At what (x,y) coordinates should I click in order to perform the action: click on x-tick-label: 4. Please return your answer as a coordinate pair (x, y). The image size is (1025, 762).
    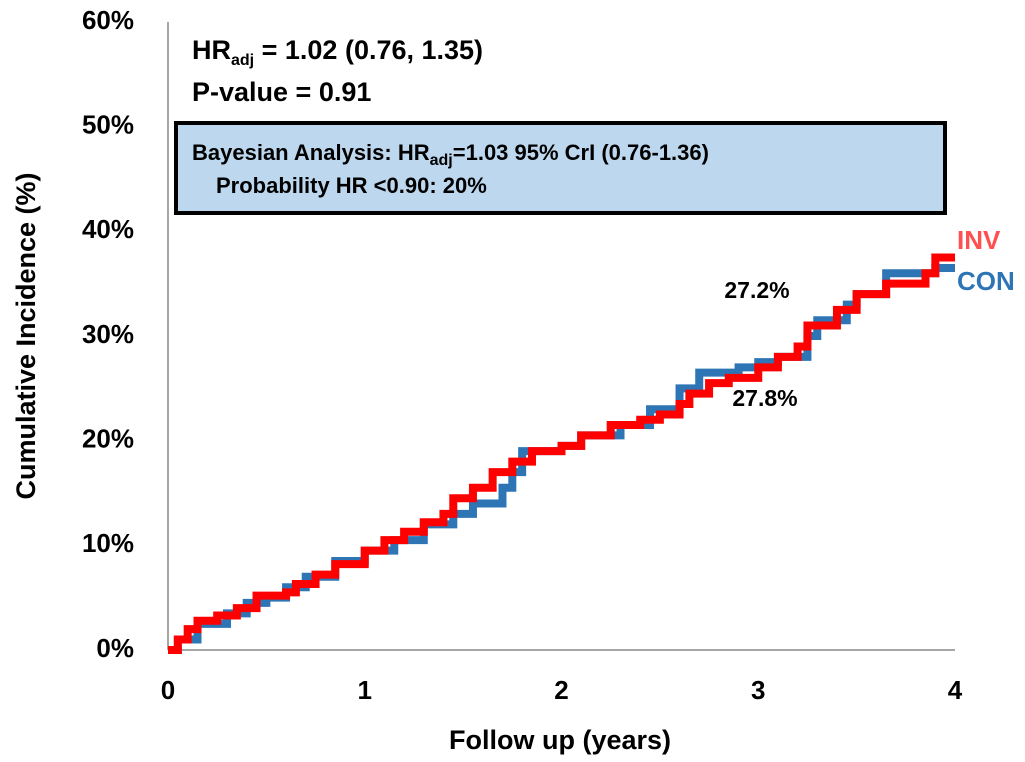
    Looking at the image, I should click on (955, 690).